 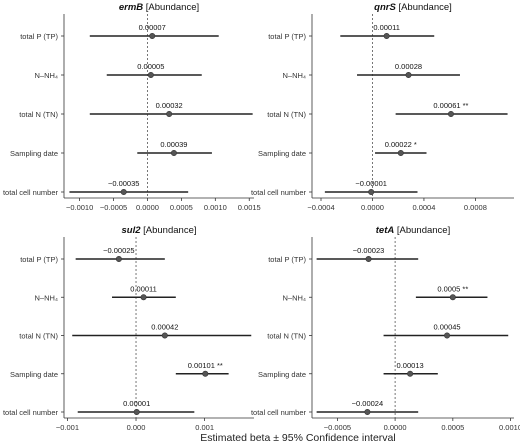 I want to click on estimate-label: 0.00045, so click(x=446, y=327).